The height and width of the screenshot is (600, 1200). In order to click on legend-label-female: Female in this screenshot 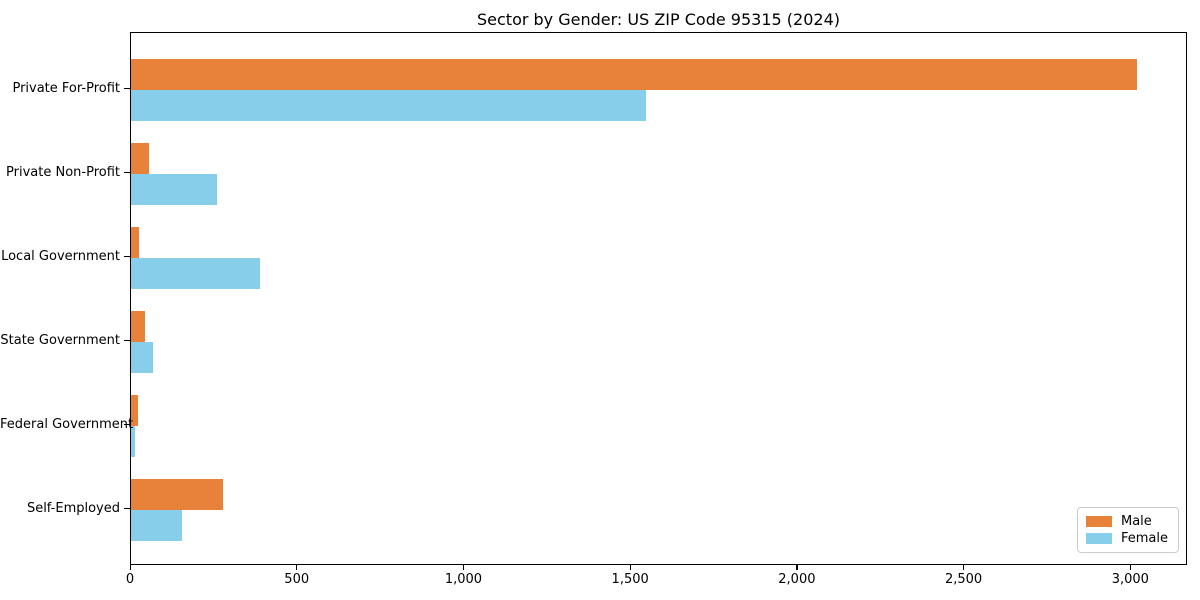, I will do `click(1144, 538)`.